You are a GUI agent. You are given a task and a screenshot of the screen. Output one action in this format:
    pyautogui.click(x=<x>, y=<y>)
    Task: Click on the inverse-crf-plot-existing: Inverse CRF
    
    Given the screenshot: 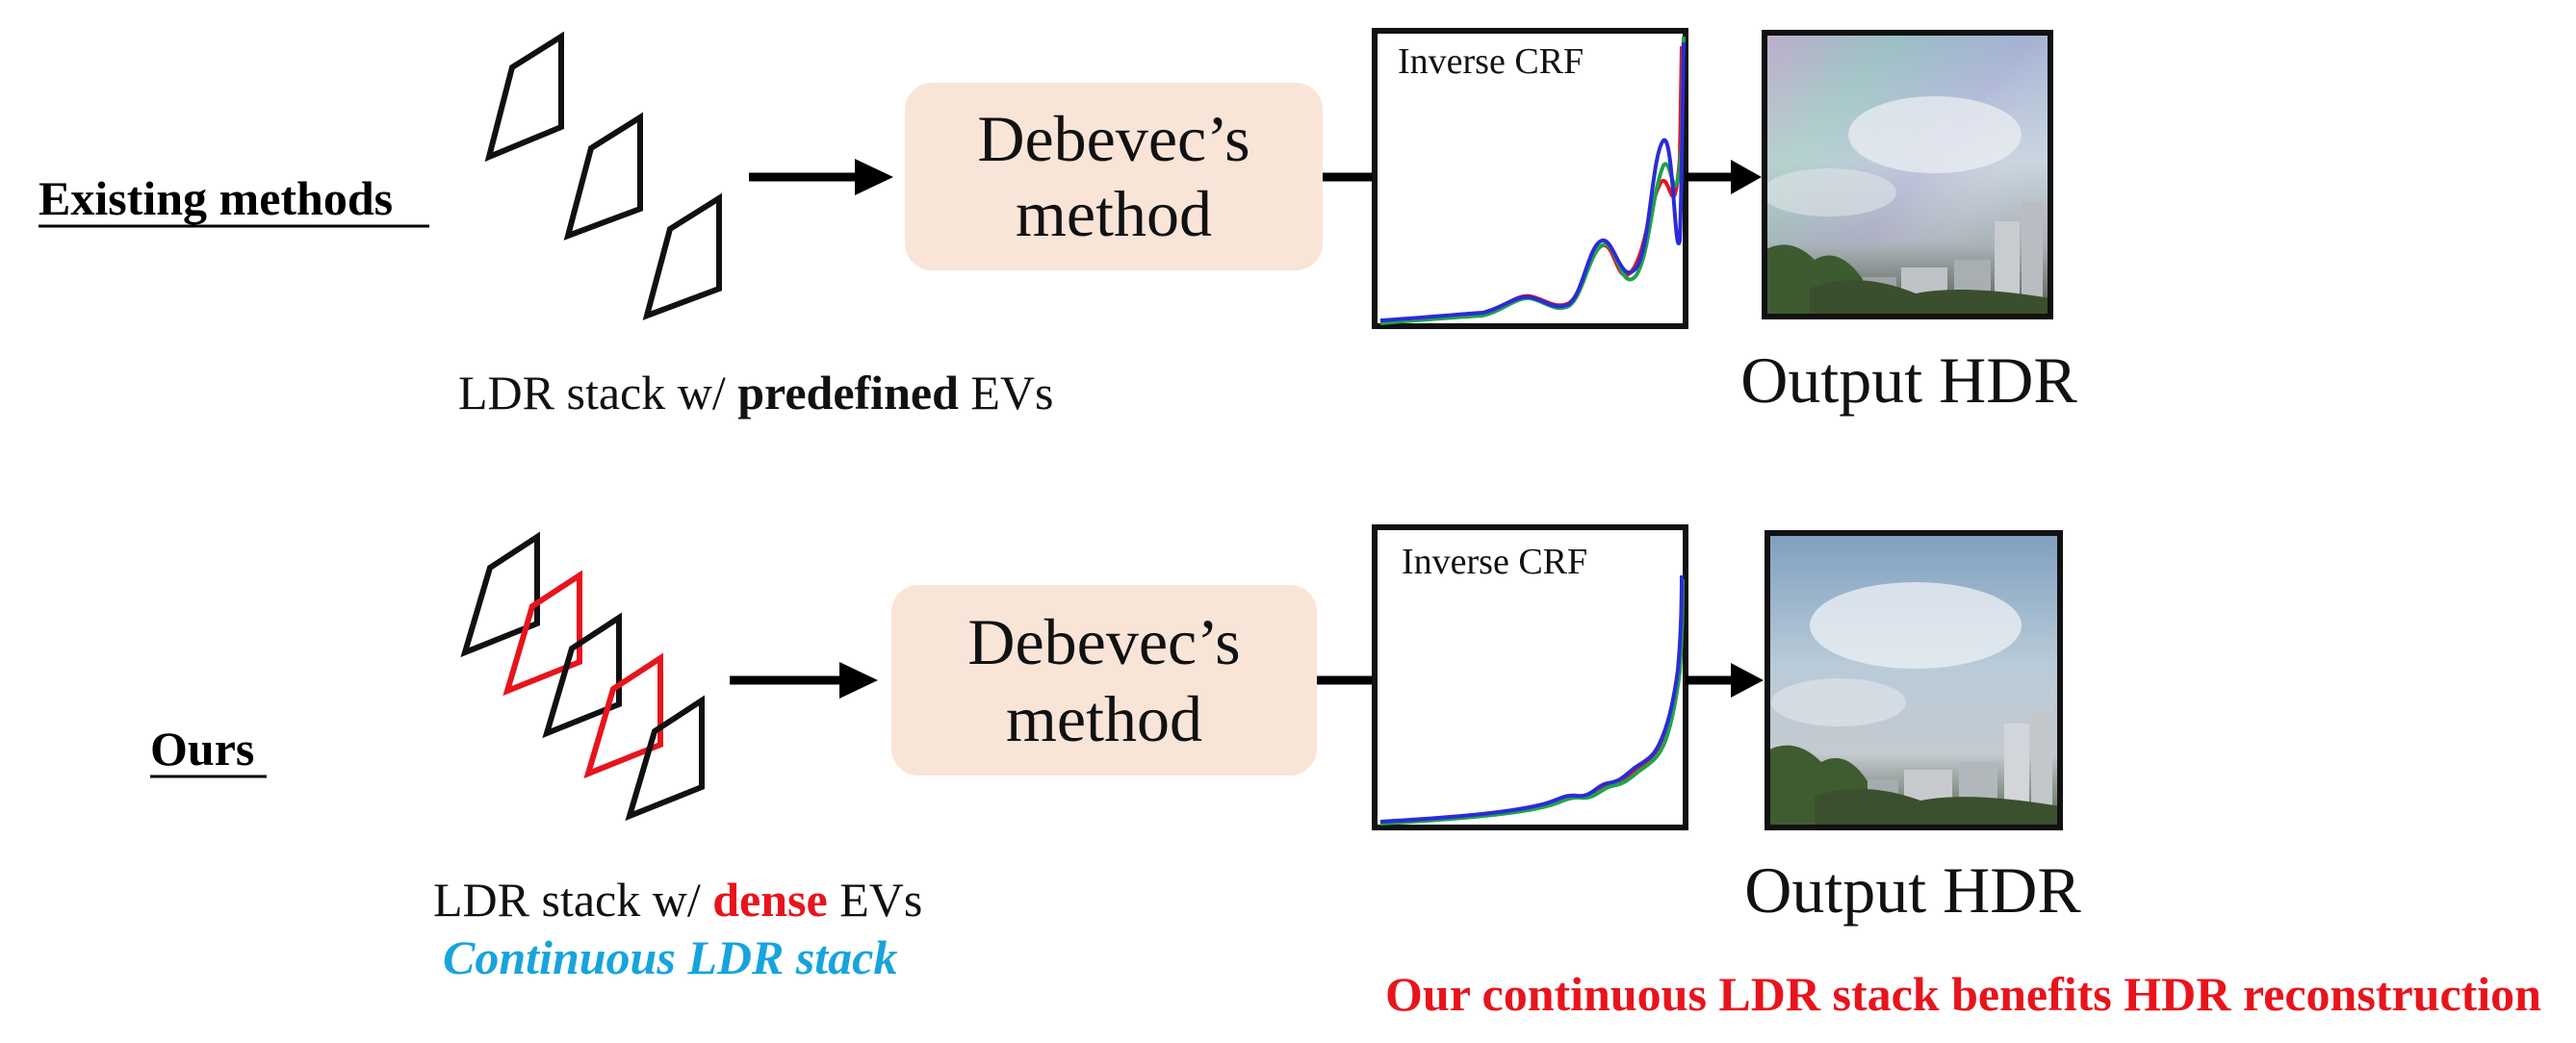 What is the action you would take?
    pyautogui.click(x=1530, y=178)
    